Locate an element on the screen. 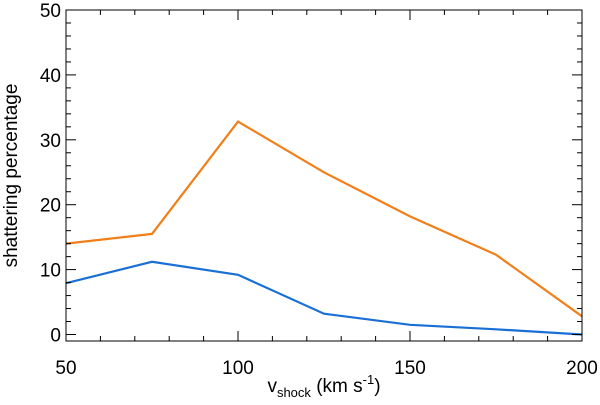 The height and width of the screenshot is (405, 600). x-axis-label-unit-close: ) is located at coordinates (377, 386).